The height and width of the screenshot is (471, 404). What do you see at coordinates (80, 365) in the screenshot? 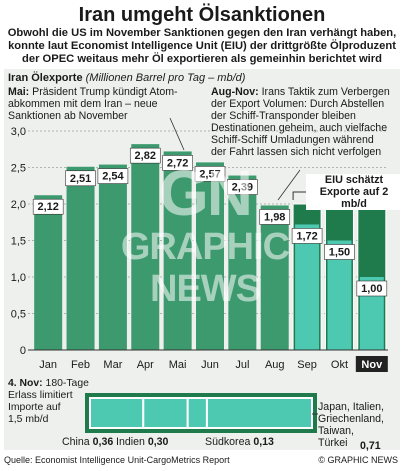
I see `x-tick-label: Feb` at bounding box center [80, 365].